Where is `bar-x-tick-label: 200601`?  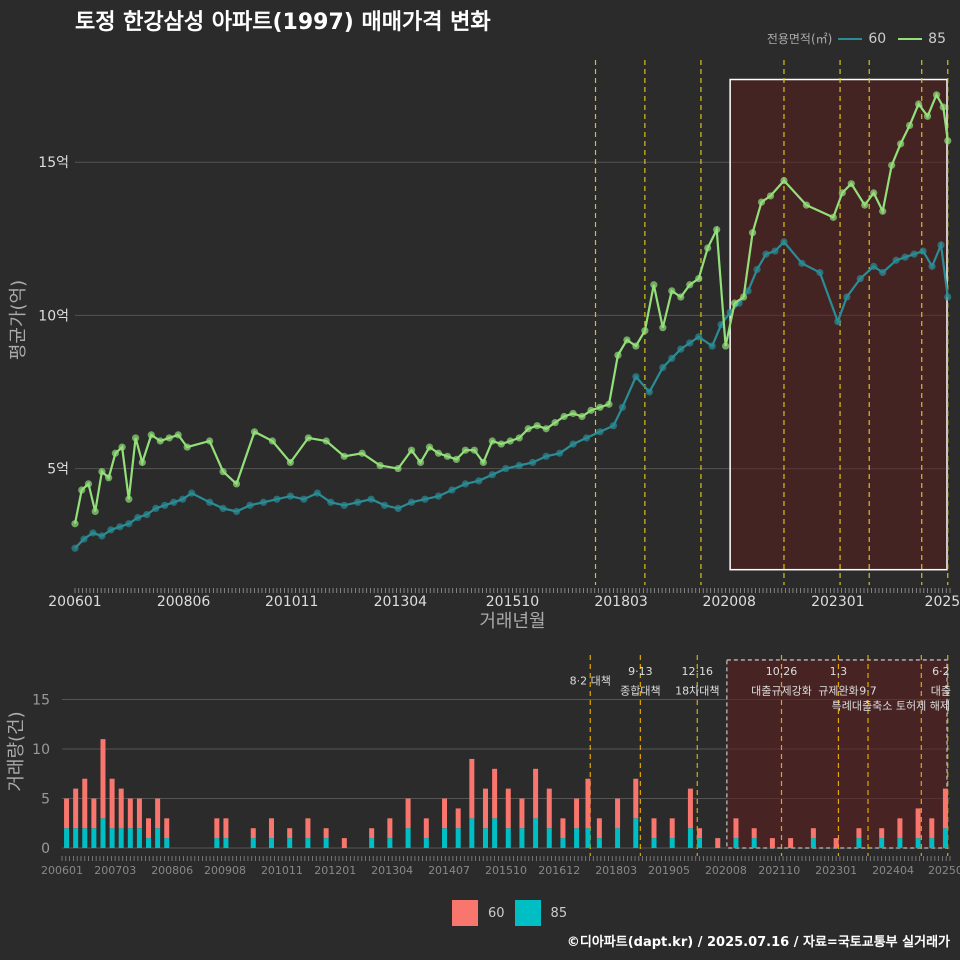 bar-x-tick-label: 200601 is located at coordinates (62, 870).